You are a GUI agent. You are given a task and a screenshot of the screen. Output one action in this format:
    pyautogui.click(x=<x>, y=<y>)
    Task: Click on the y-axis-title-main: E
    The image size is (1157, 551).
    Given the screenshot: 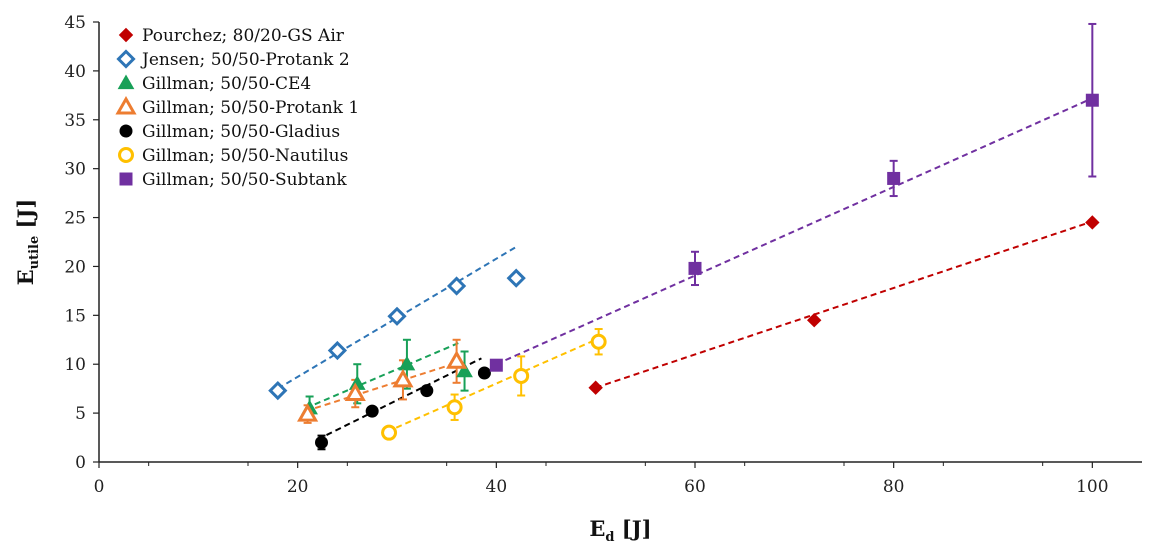 What is the action you would take?
    pyautogui.click(x=25, y=277)
    